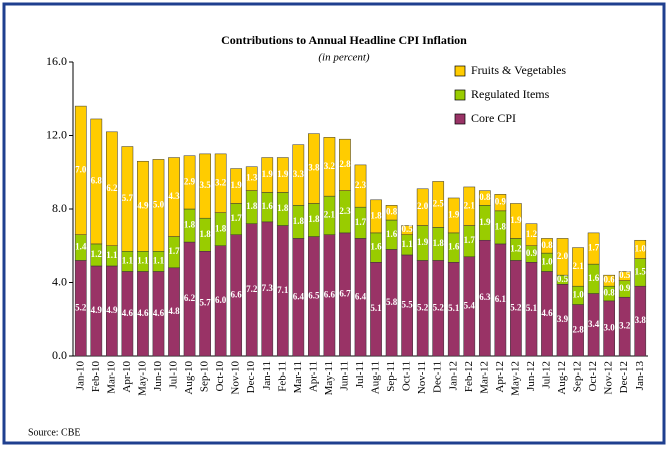  Describe the element at coordinates (268, 288) in the screenshot. I see `data-label: 7.3` at that location.